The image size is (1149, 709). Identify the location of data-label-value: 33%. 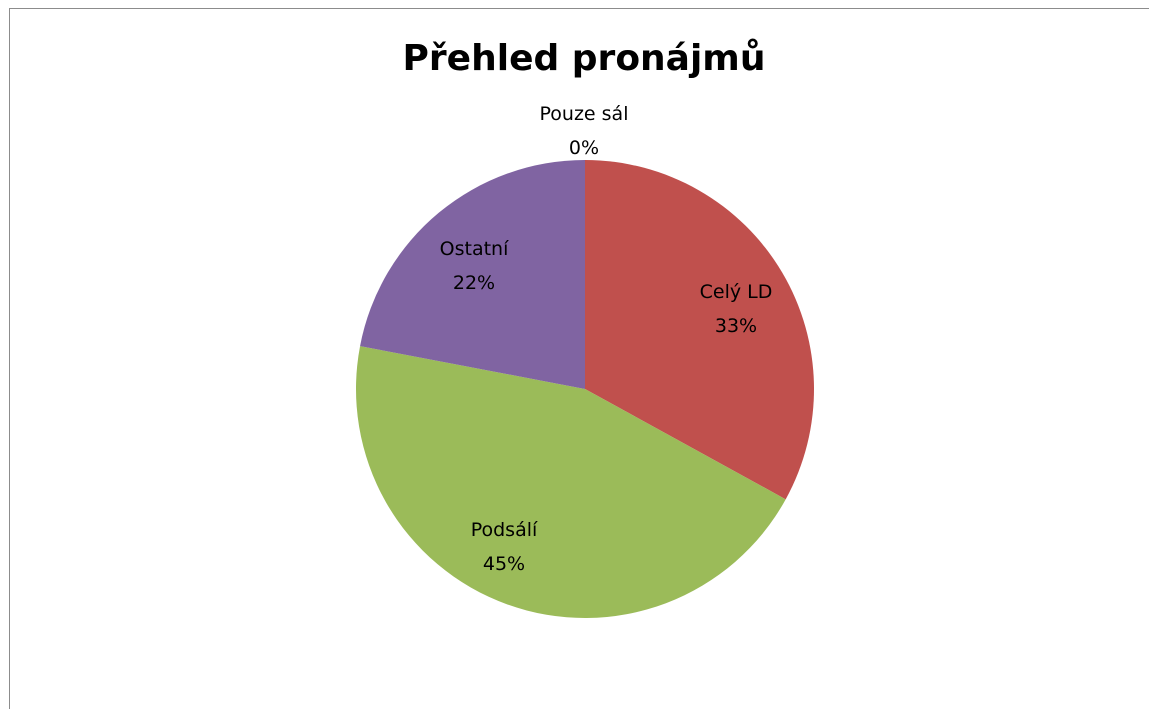
(736, 326).